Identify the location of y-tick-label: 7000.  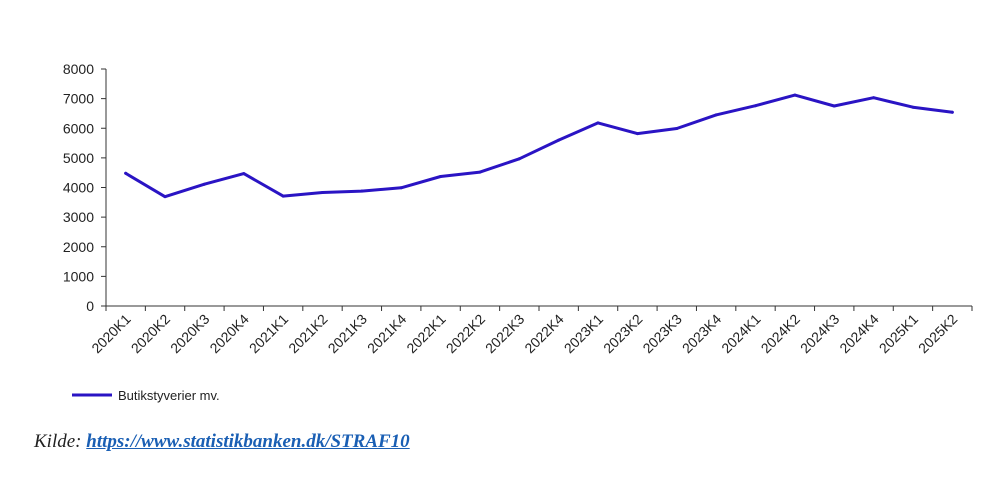
(78, 99).